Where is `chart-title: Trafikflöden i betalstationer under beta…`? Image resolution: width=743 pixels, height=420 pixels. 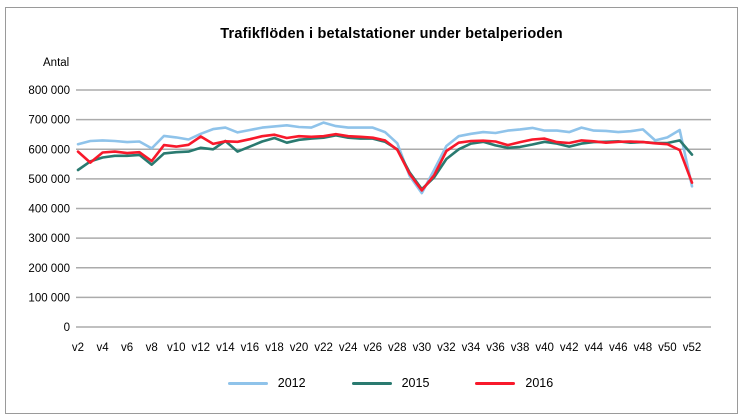 chart-title: Trafikflöden i betalstationer under beta… is located at coordinates (391, 34).